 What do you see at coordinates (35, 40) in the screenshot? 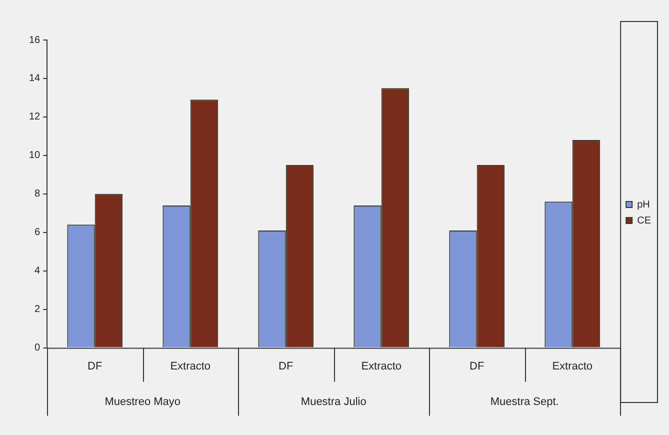
I see `y-tick-label: 16` at bounding box center [35, 40].